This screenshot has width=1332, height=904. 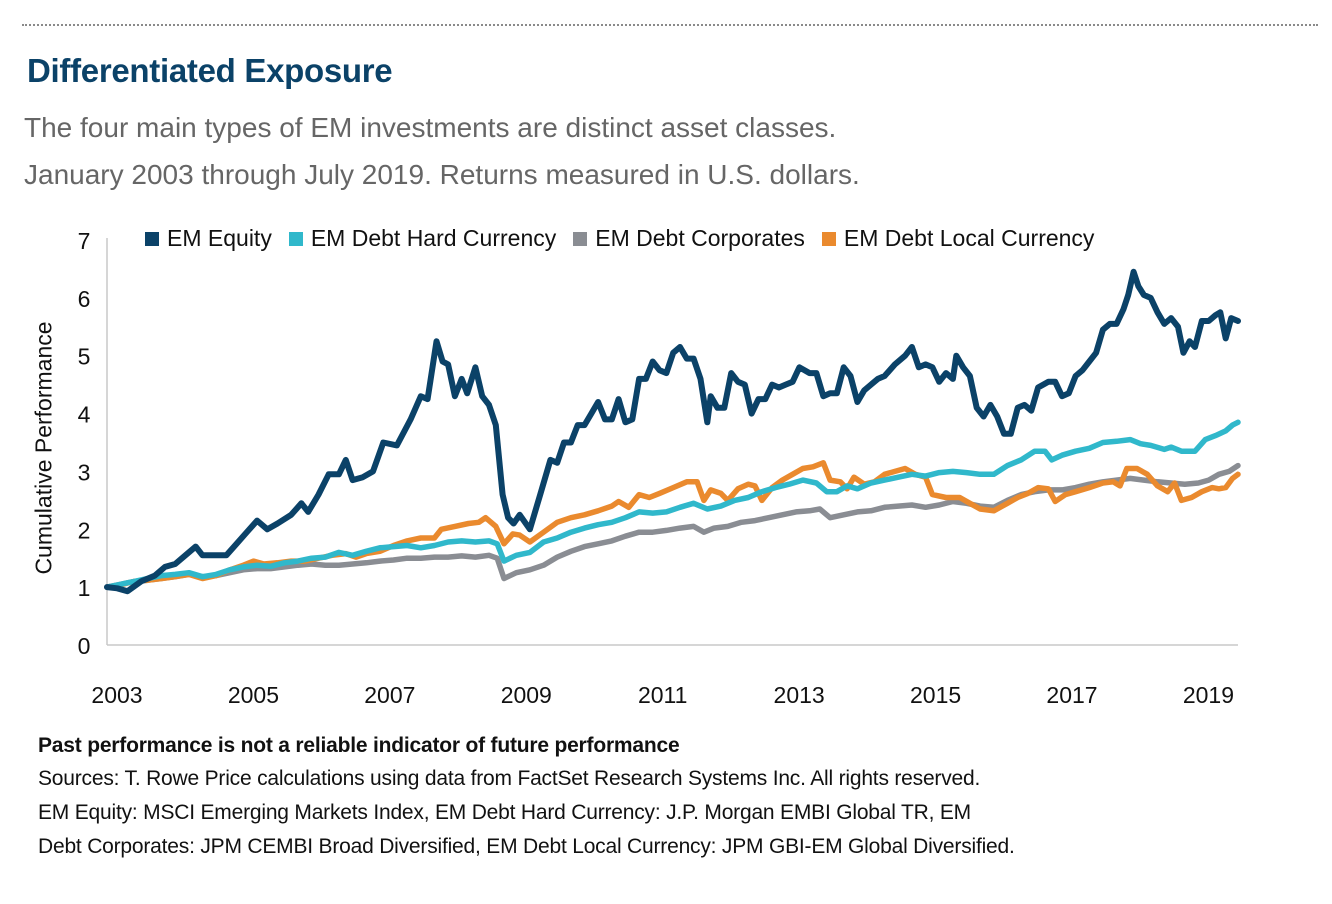 What do you see at coordinates (1071, 695) in the screenshot?
I see `x-tick-label: 2017` at bounding box center [1071, 695].